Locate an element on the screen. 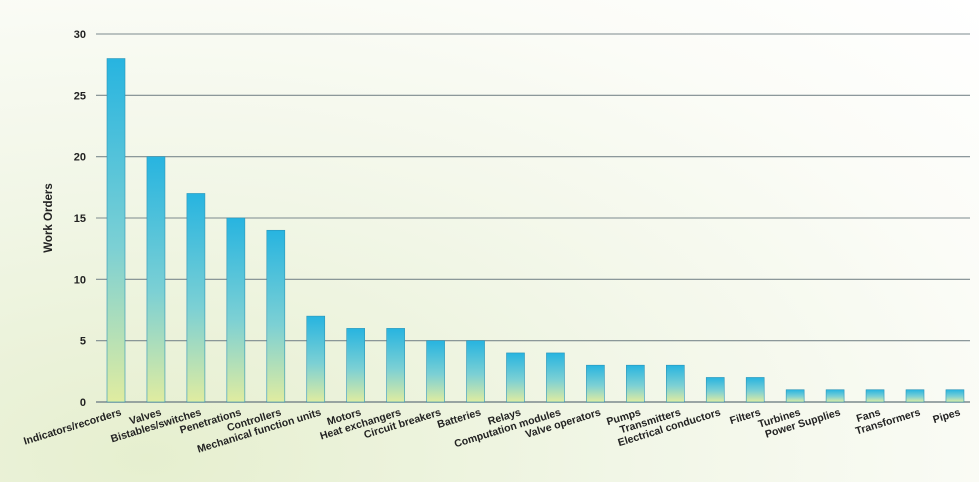 The width and height of the screenshot is (979, 482). y-tick-label: 5 is located at coordinates (83, 342).